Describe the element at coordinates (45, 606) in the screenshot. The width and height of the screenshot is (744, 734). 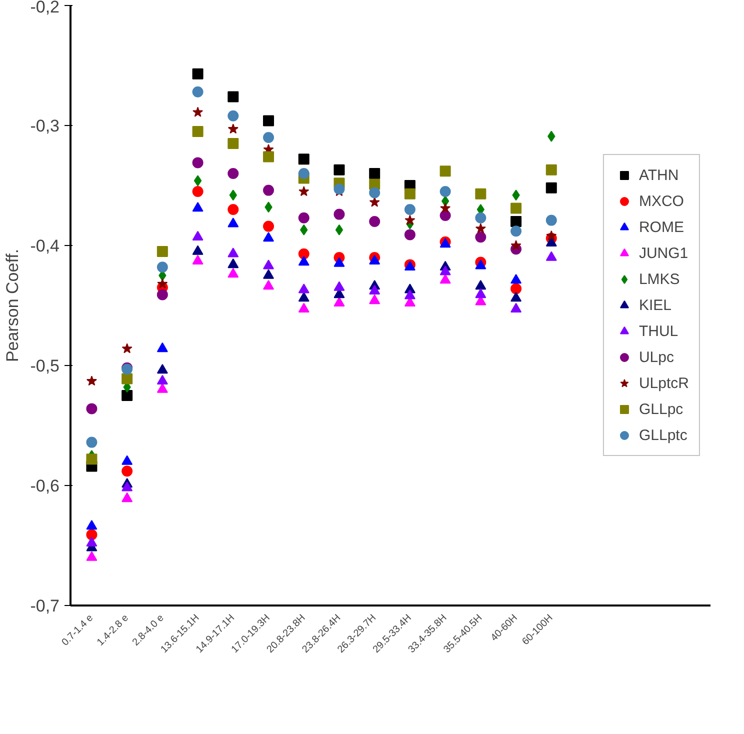
I see `y-tick-label: -0,7` at that location.